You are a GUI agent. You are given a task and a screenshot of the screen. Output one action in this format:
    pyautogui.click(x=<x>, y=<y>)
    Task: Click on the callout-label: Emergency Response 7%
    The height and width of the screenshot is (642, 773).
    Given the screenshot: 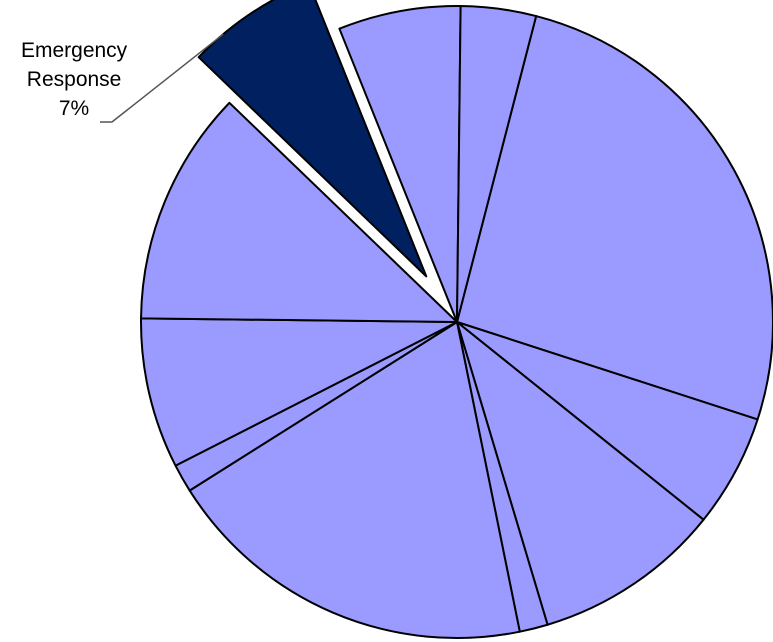 What is the action you would take?
    pyautogui.click(x=77, y=79)
    